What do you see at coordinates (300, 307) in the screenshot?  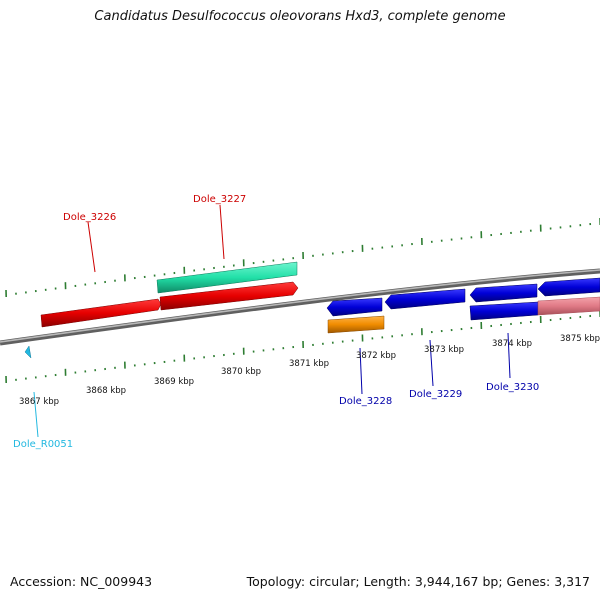 I see `genome-backbone` at bounding box center [300, 307].